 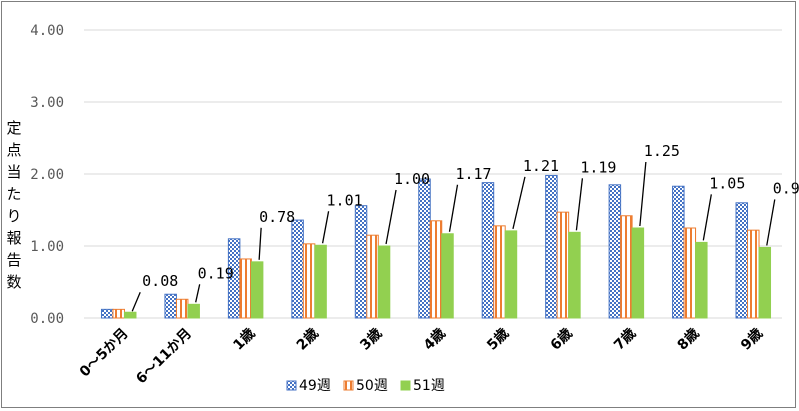 I want to click on data-label: 0.08, so click(x=160, y=281).